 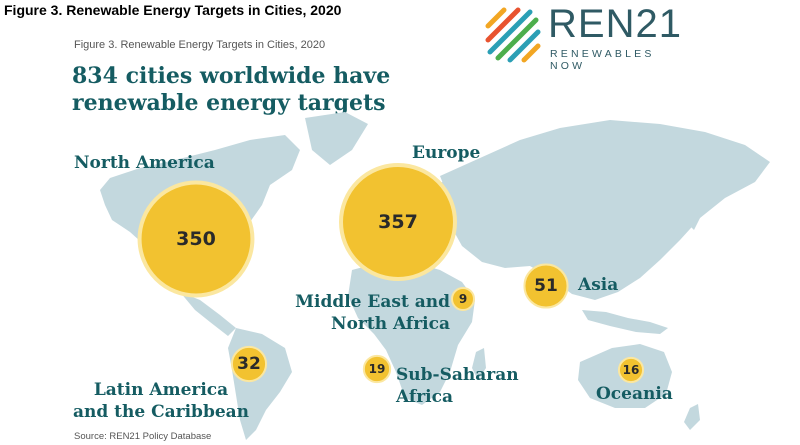 I want to click on ren21-logo: REN21 RENEWABLES NOW, so click(x=582, y=37).